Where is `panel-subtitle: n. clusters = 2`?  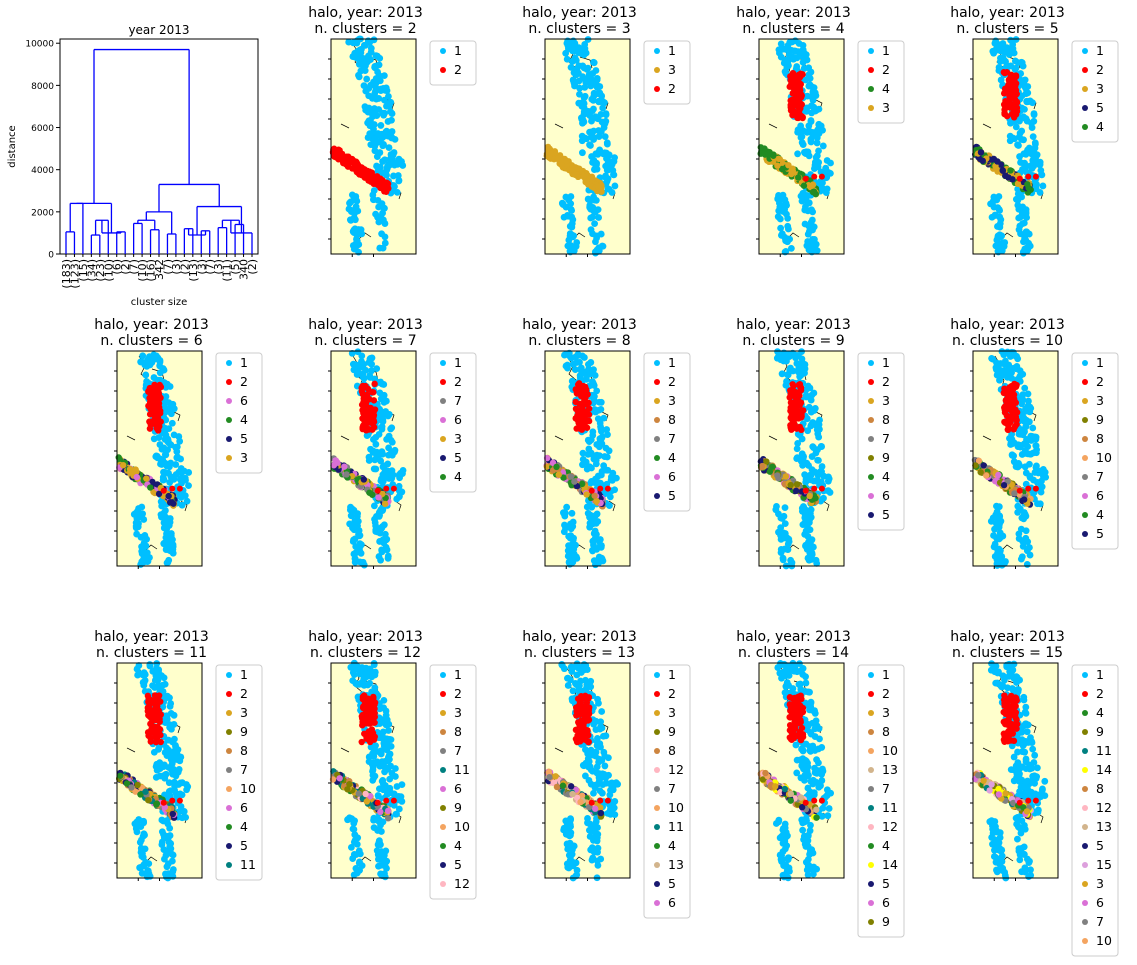 panel-subtitle: n. clusters = 2 is located at coordinates (365, 29).